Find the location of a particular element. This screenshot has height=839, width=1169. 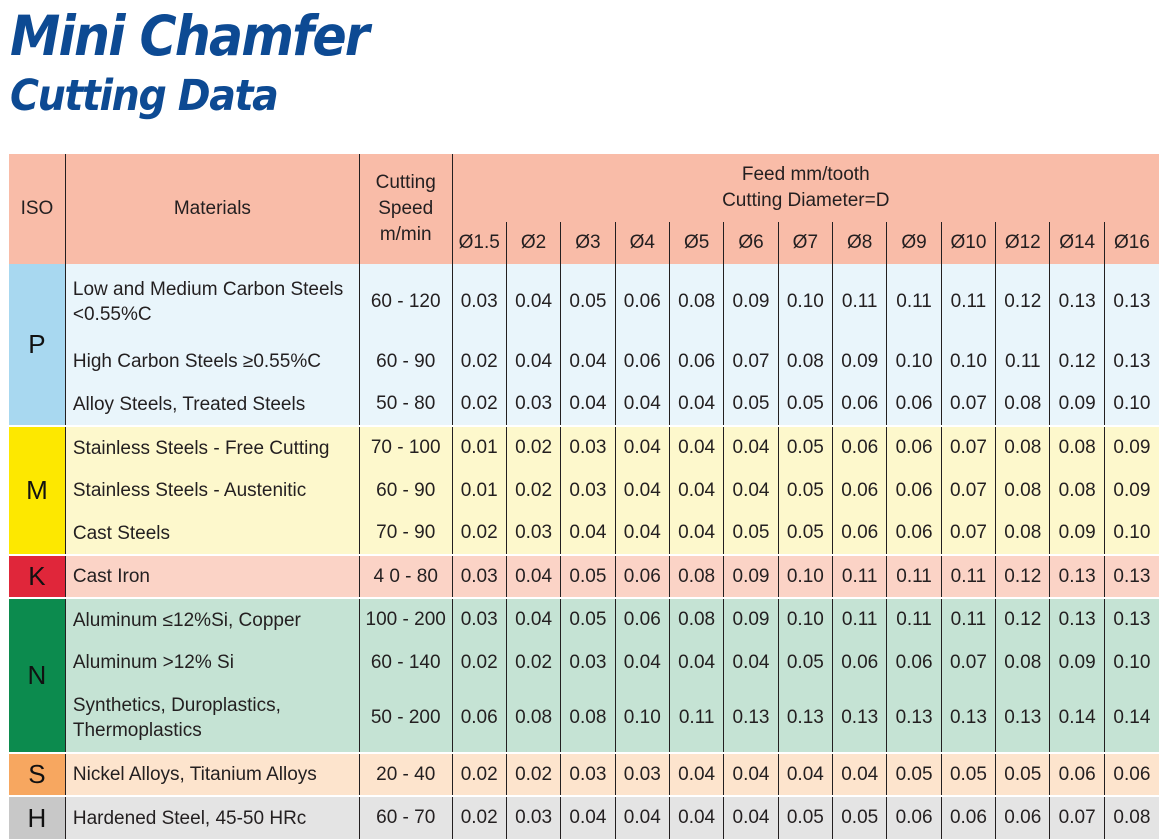

header-feed-line1: Feed mm/tooth is located at coordinates (805, 174).